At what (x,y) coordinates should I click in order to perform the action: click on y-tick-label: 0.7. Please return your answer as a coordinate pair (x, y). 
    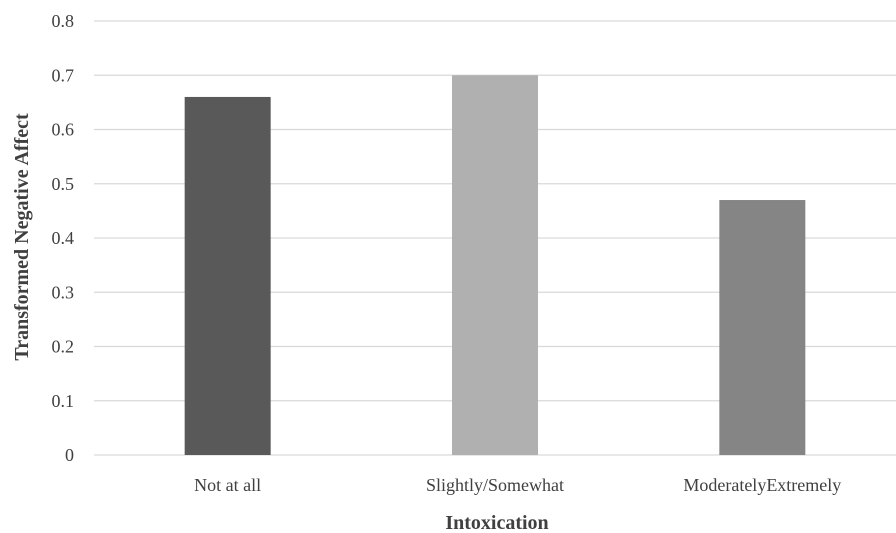
    Looking at the image, I should click on (63, 75).